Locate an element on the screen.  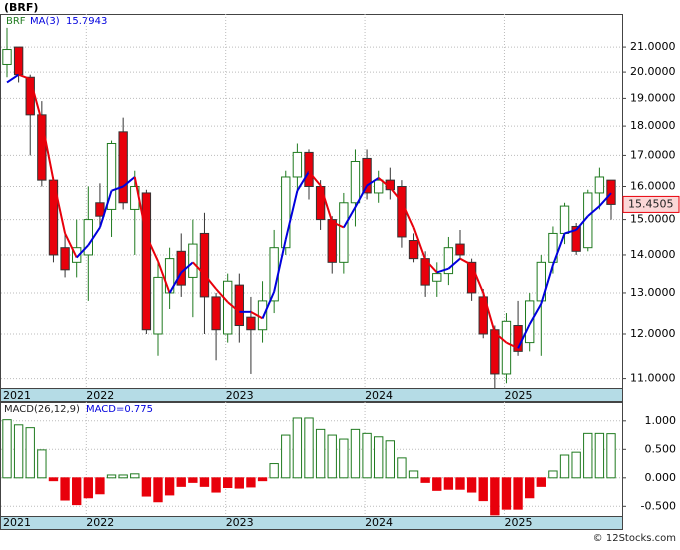
last-price-box is located at coordinates (651, 204).